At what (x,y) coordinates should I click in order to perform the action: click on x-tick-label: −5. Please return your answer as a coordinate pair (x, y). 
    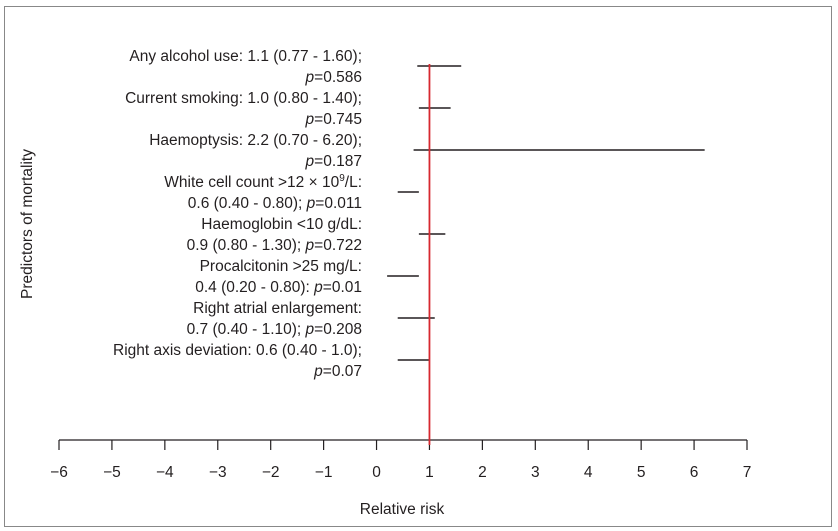
    Looking at the image, I should click on (112, 472).